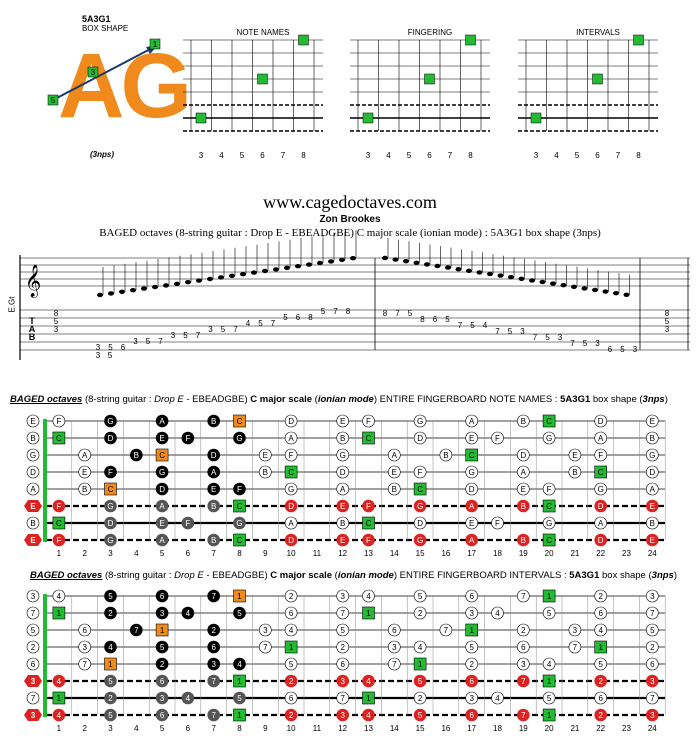  I want to click on board-fret-number: 17, so click(471, 728).